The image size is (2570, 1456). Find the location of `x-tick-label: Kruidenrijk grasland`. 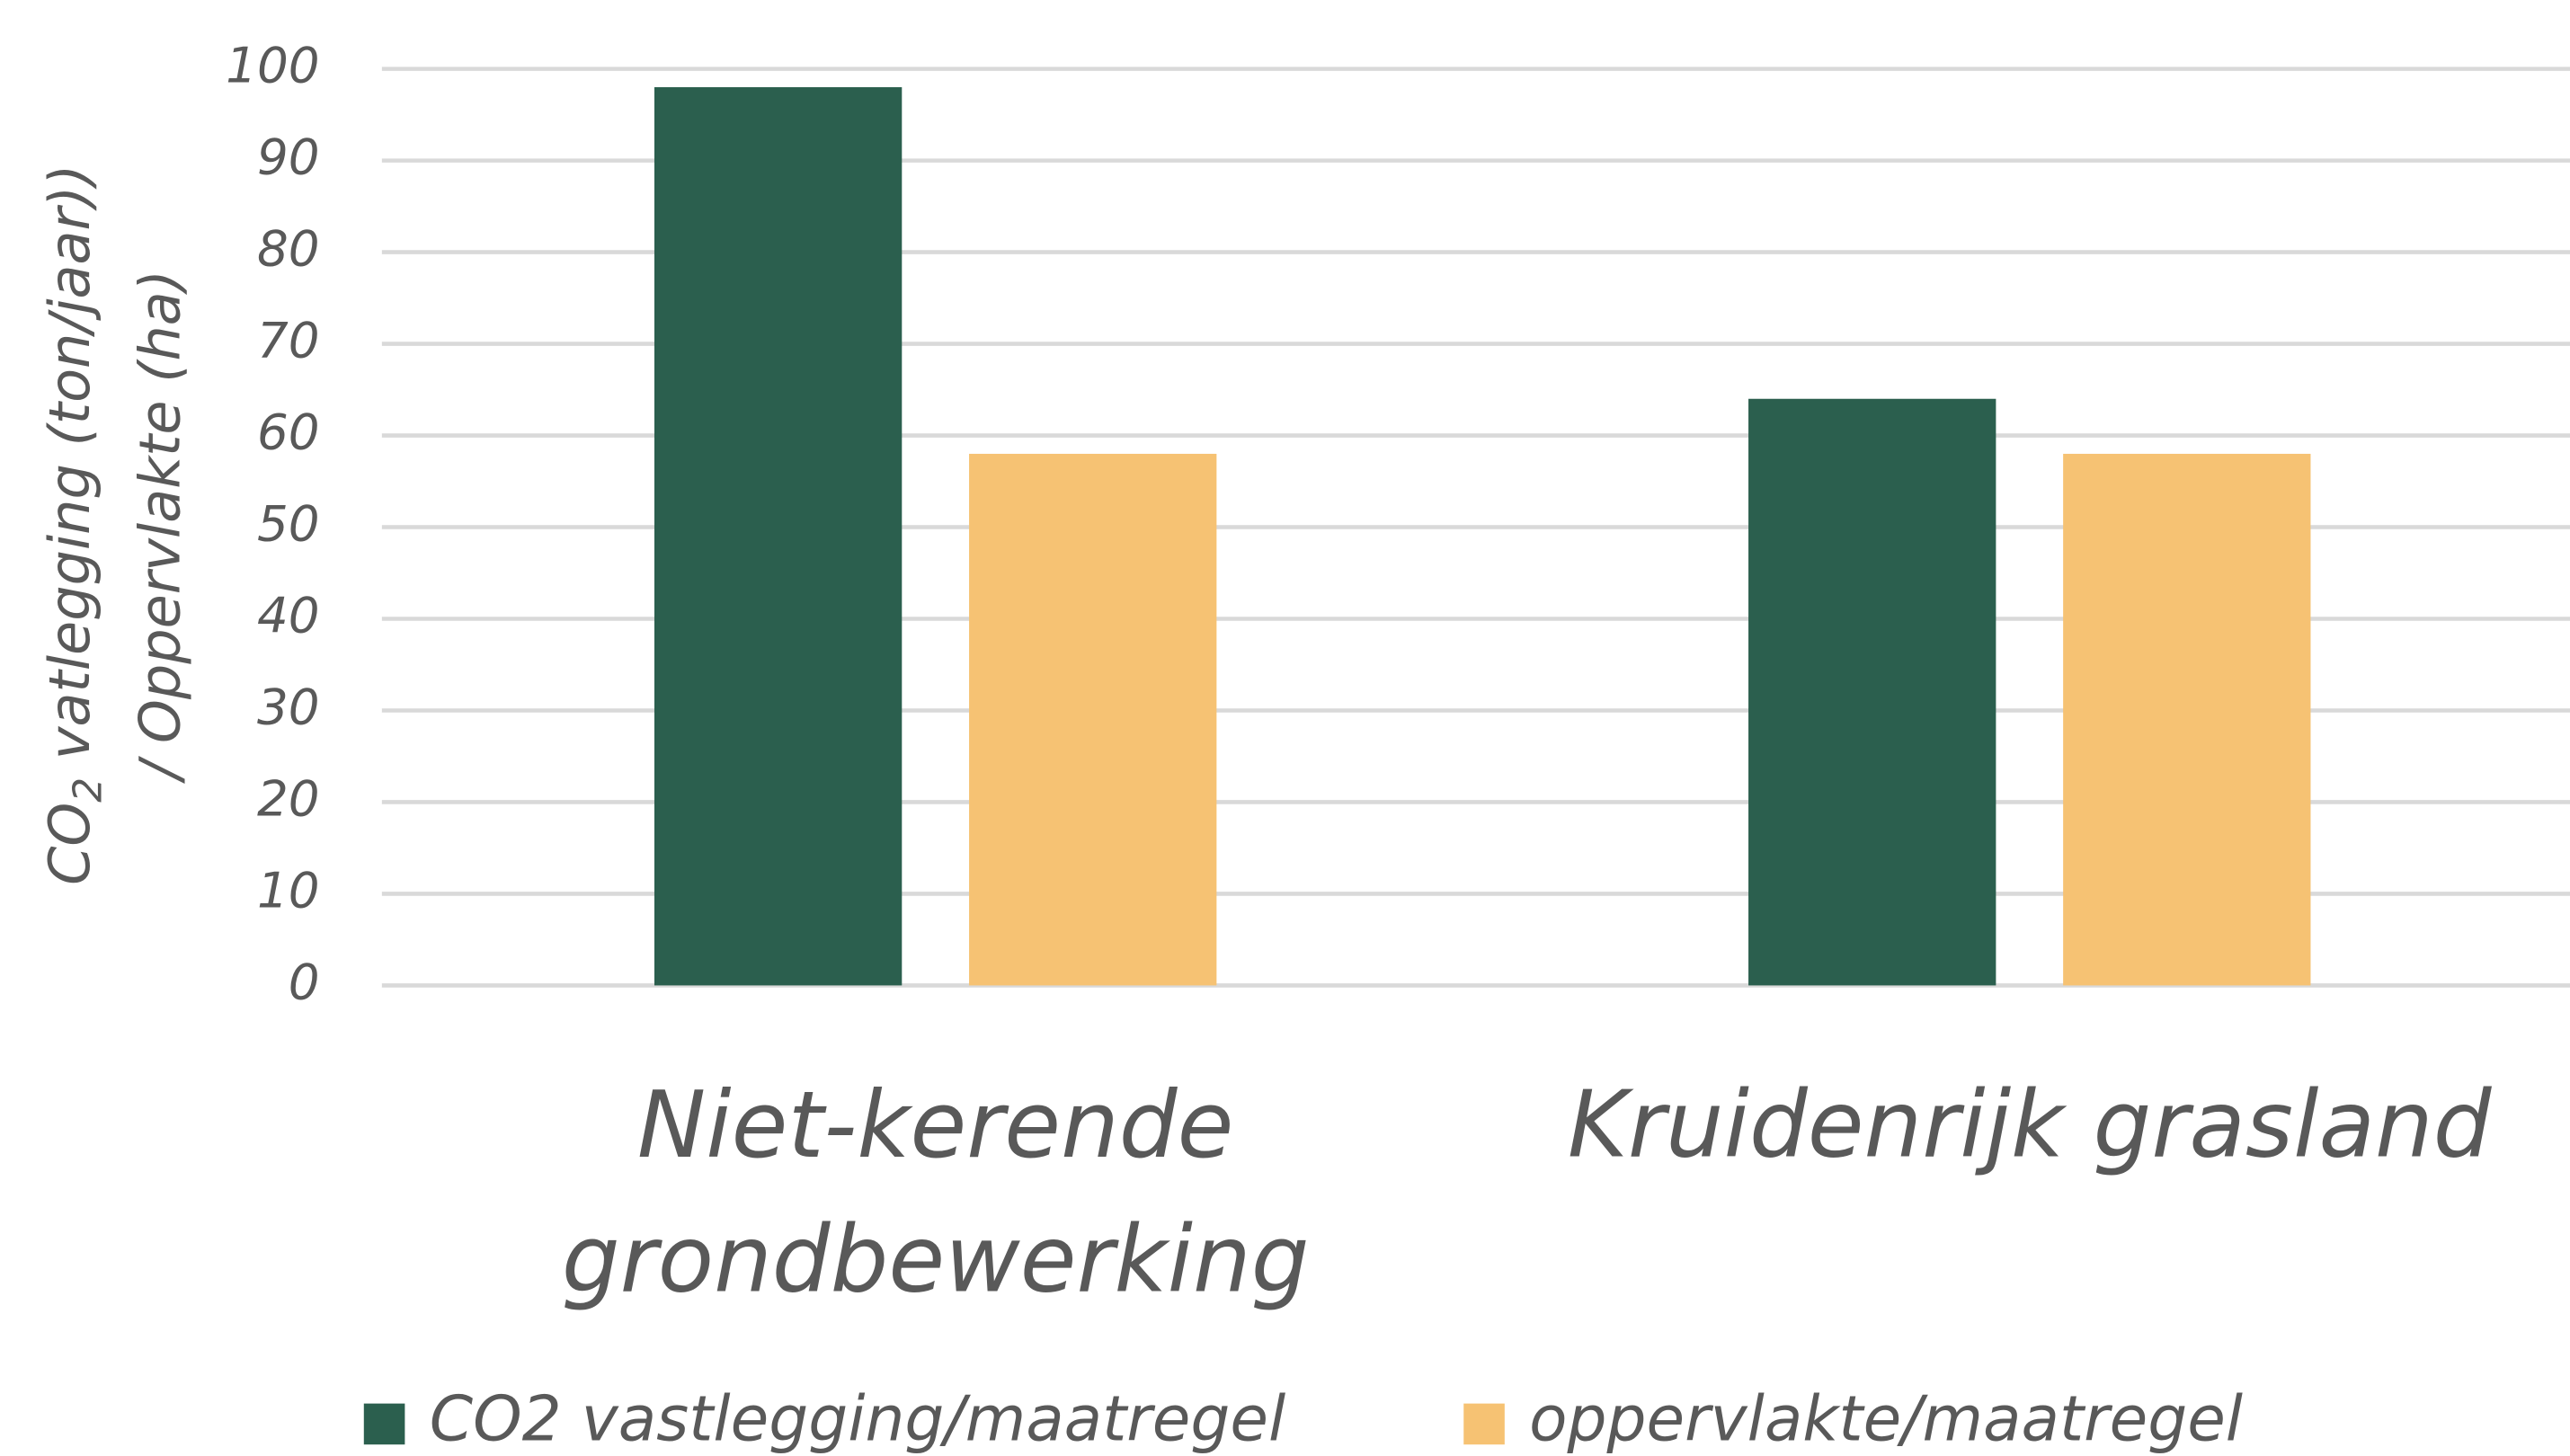

x-tick-label: Kruidenrijk grasland is located at coordinates (2030, 1126).